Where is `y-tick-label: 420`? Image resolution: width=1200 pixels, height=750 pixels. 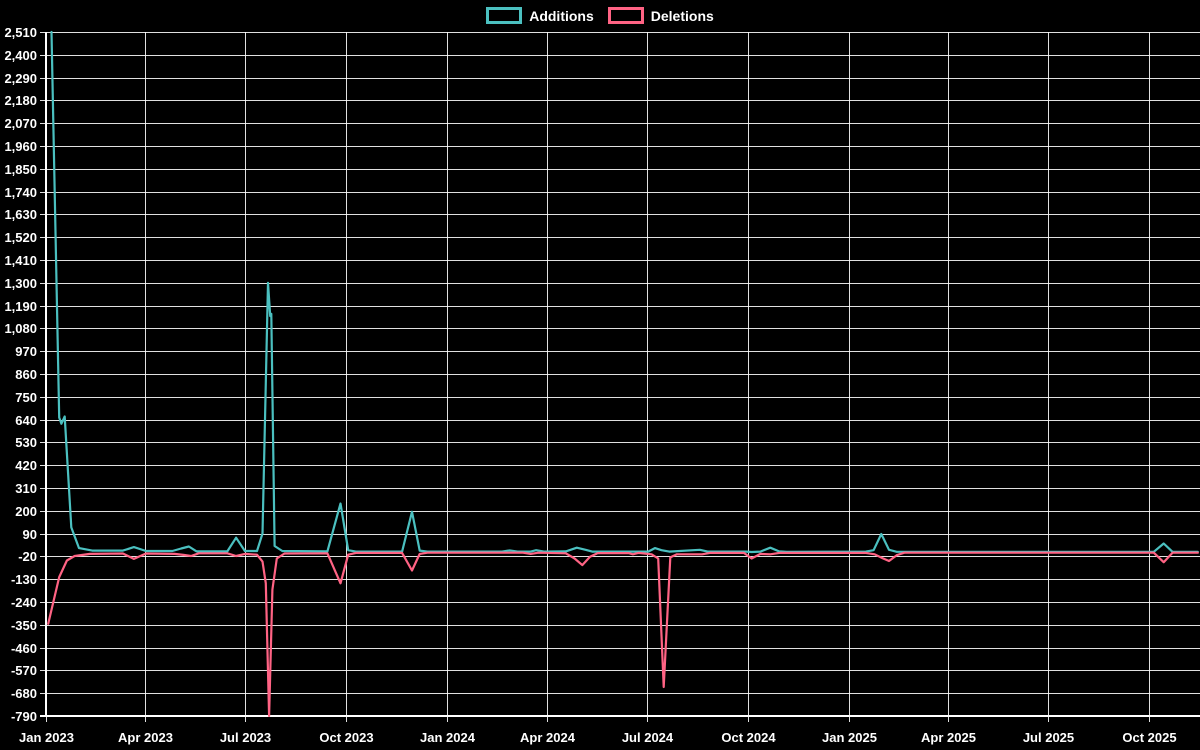 y-tick-label: 420 is located at coordinates (26, 465).